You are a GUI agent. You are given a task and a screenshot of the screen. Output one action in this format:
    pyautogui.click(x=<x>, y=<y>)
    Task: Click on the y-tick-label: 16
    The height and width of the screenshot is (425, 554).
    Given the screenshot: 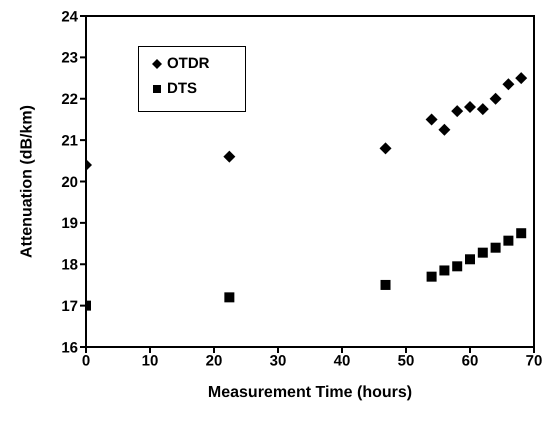 What is the action you would take?
    pyautogui.click(x=69, y=347)
    